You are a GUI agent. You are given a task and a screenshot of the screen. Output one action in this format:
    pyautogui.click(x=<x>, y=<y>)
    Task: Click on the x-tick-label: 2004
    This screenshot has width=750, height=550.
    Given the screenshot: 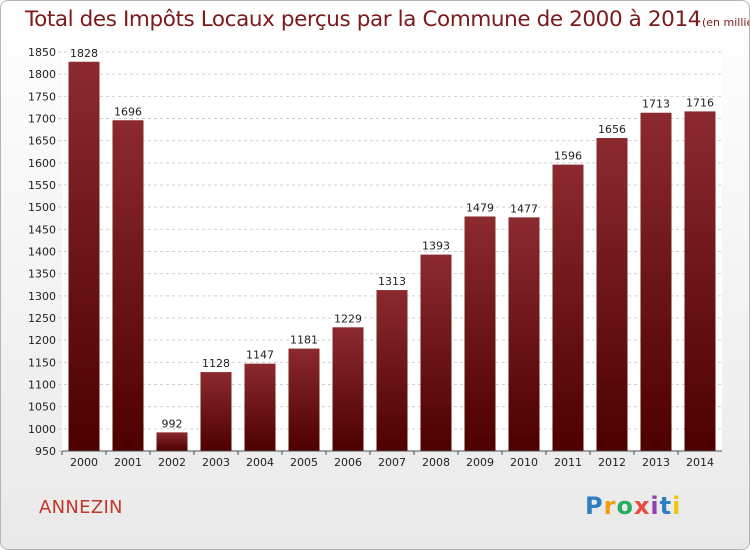 What is the action you would take?
    pyautogui.click(x=260, y=462)
    